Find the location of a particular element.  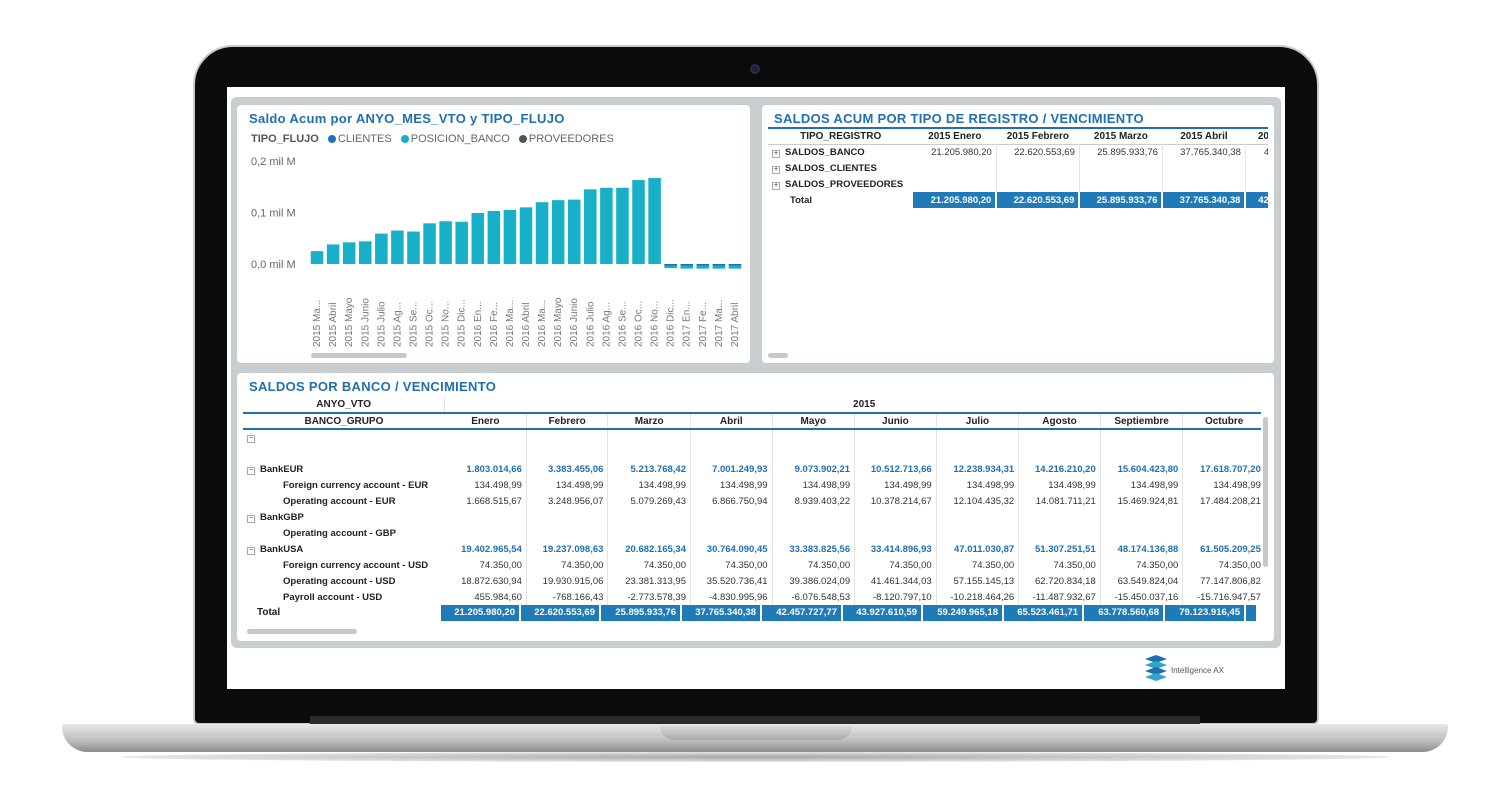

month-header: Agosto is located at coordinates (1059, 421).